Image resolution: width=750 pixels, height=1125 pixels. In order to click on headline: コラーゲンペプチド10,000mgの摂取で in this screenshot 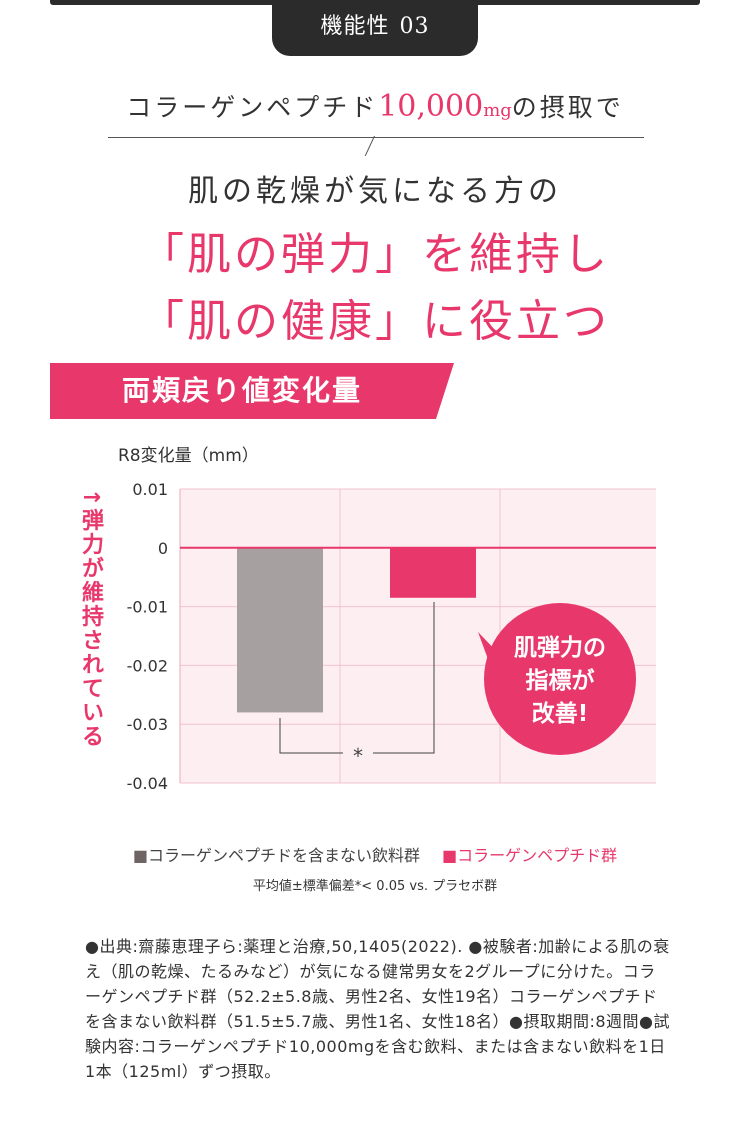, I will do `click(375, 106)`.